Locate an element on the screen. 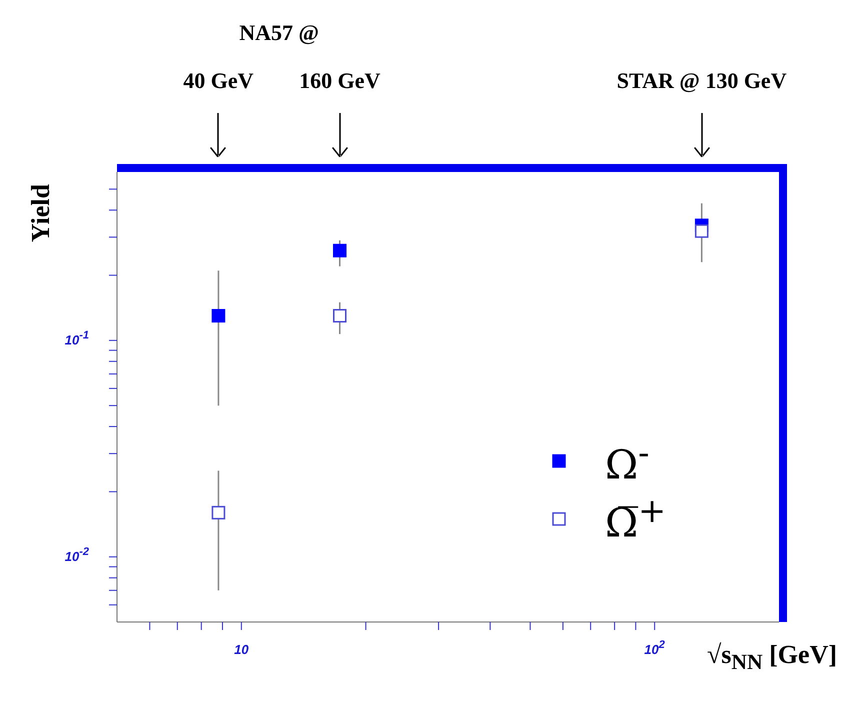 This screenshot has width=853, height=704. legend-label: Ω̅$^{+}$ is located at coordinates (635, 519).